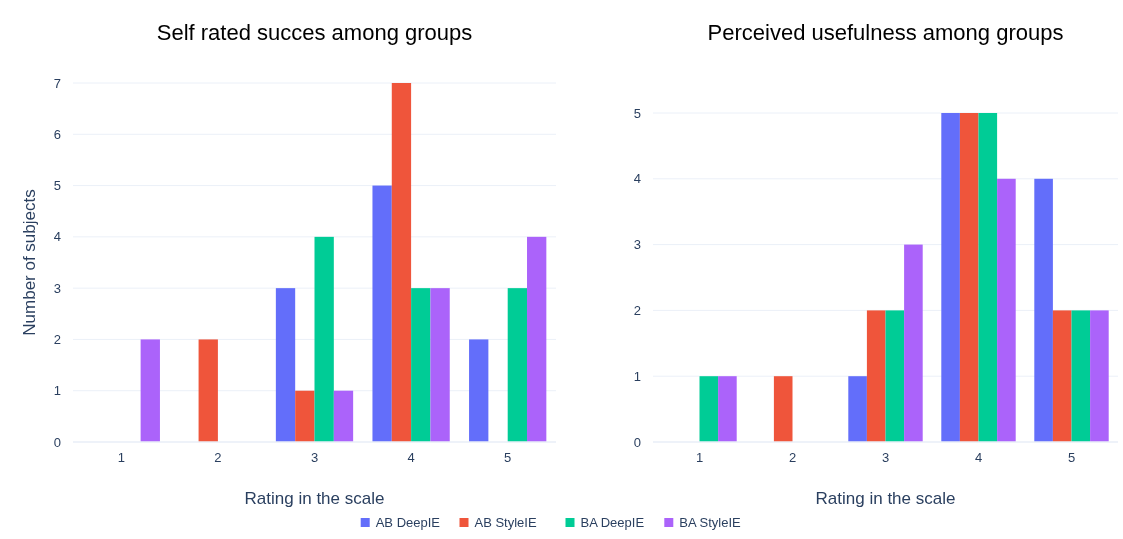  I want to click on legend-label: BA DeepIE, so click(612, 522).